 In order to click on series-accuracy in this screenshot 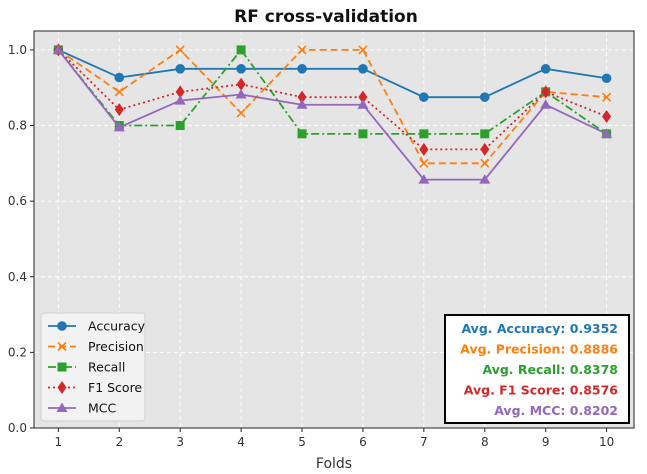, I will do `click(332, 73)`.